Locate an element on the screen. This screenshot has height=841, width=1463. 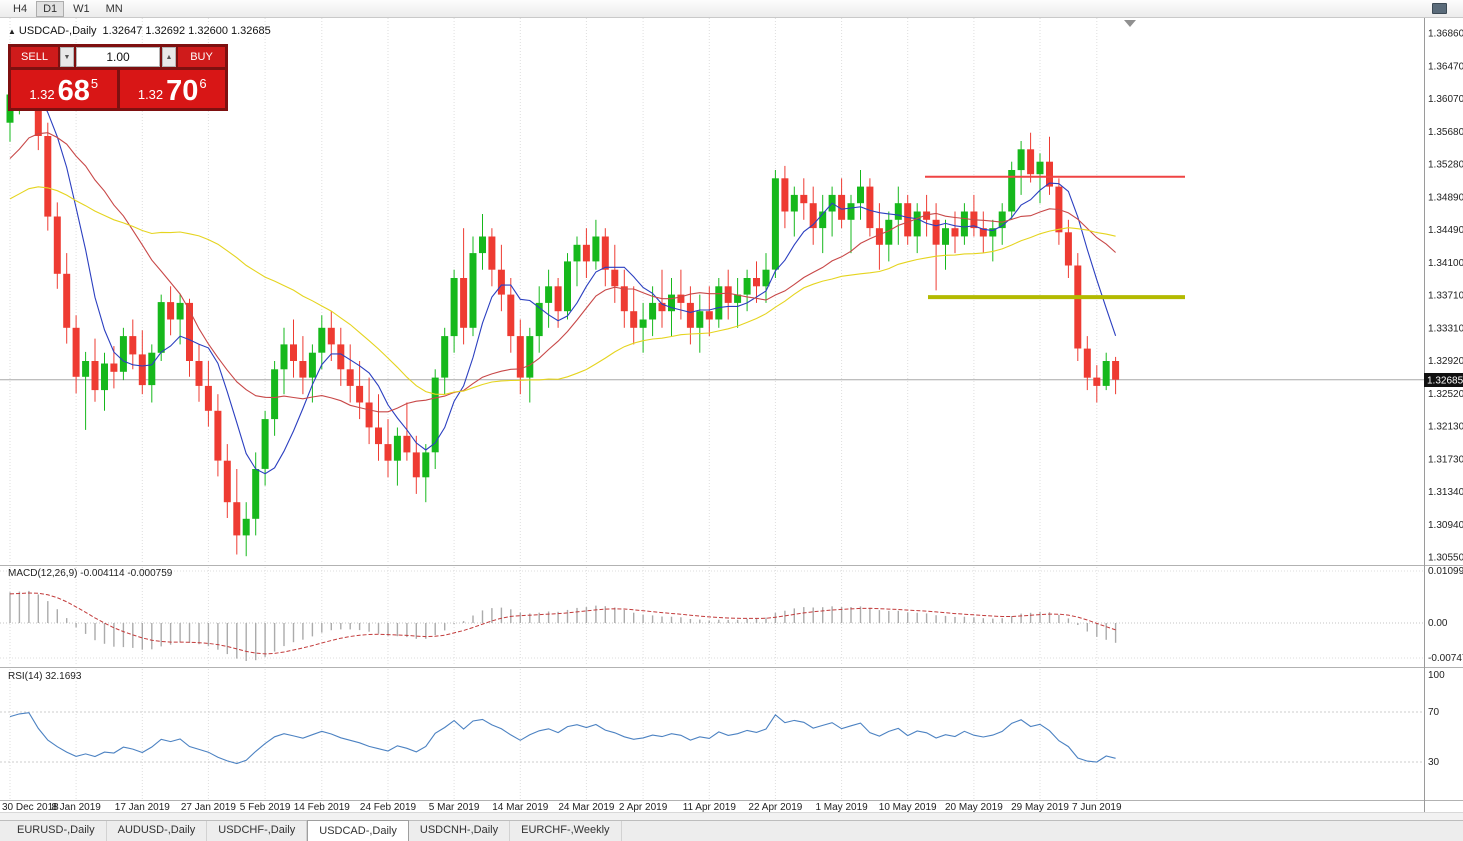
current-price-tag: 1.32685 is located at coordinates (1443, 380).